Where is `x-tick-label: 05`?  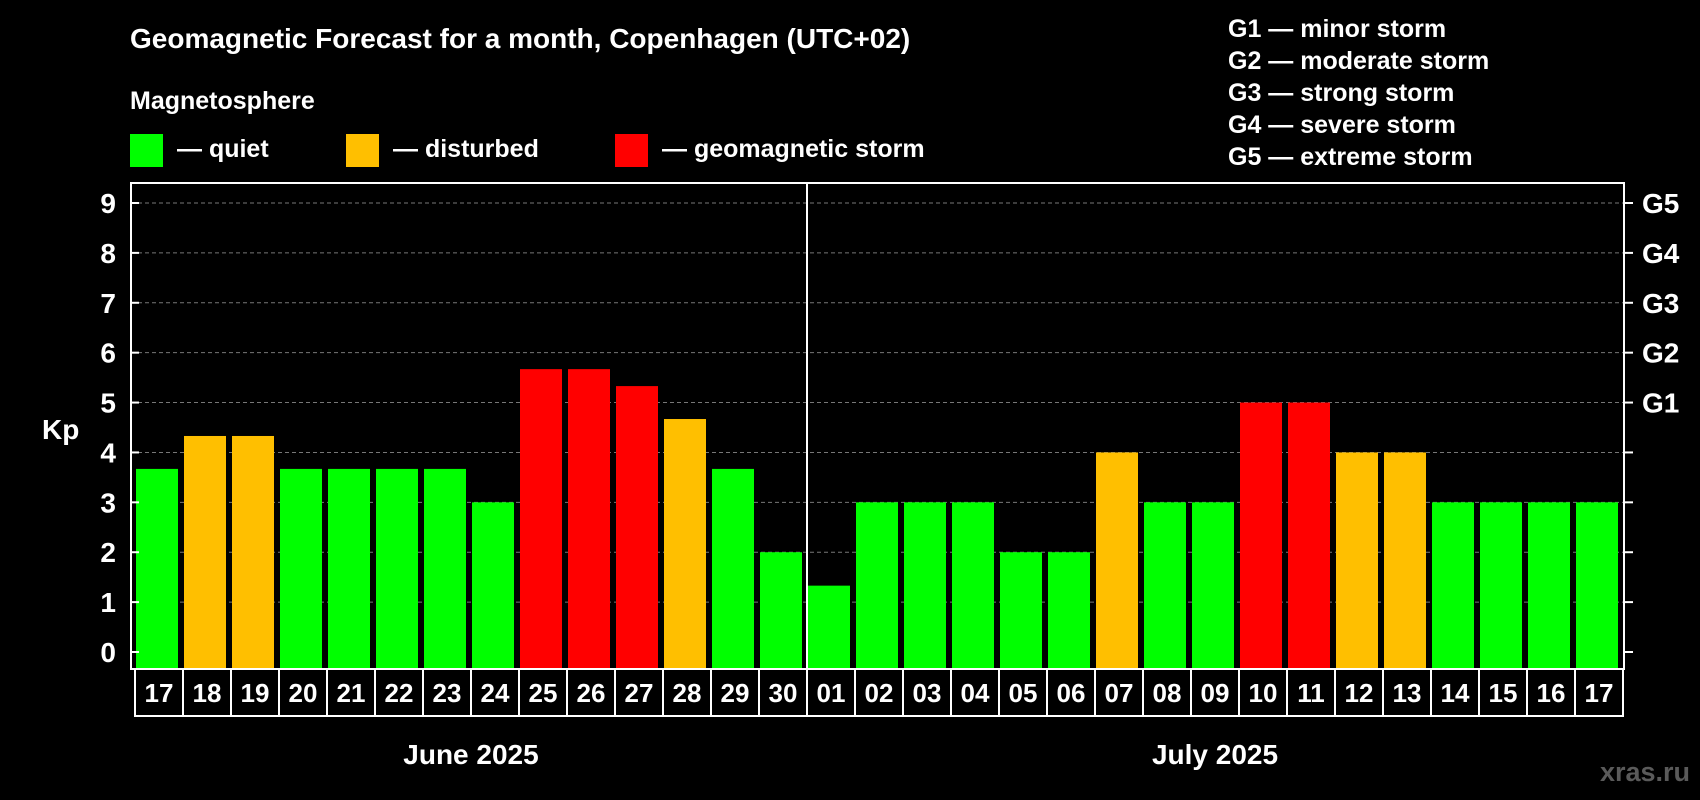 x-tick-label: 05 is located at coordinates (1023, 693).